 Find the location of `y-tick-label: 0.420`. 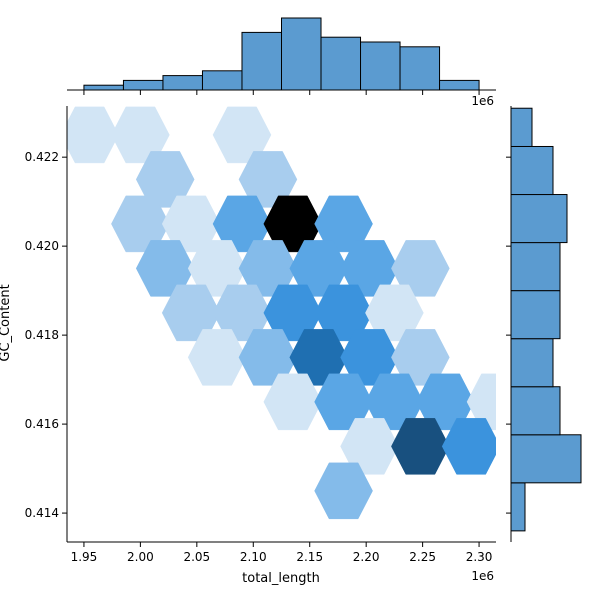

y-tick-label: 0.420 is located at coordinates (42, 246).